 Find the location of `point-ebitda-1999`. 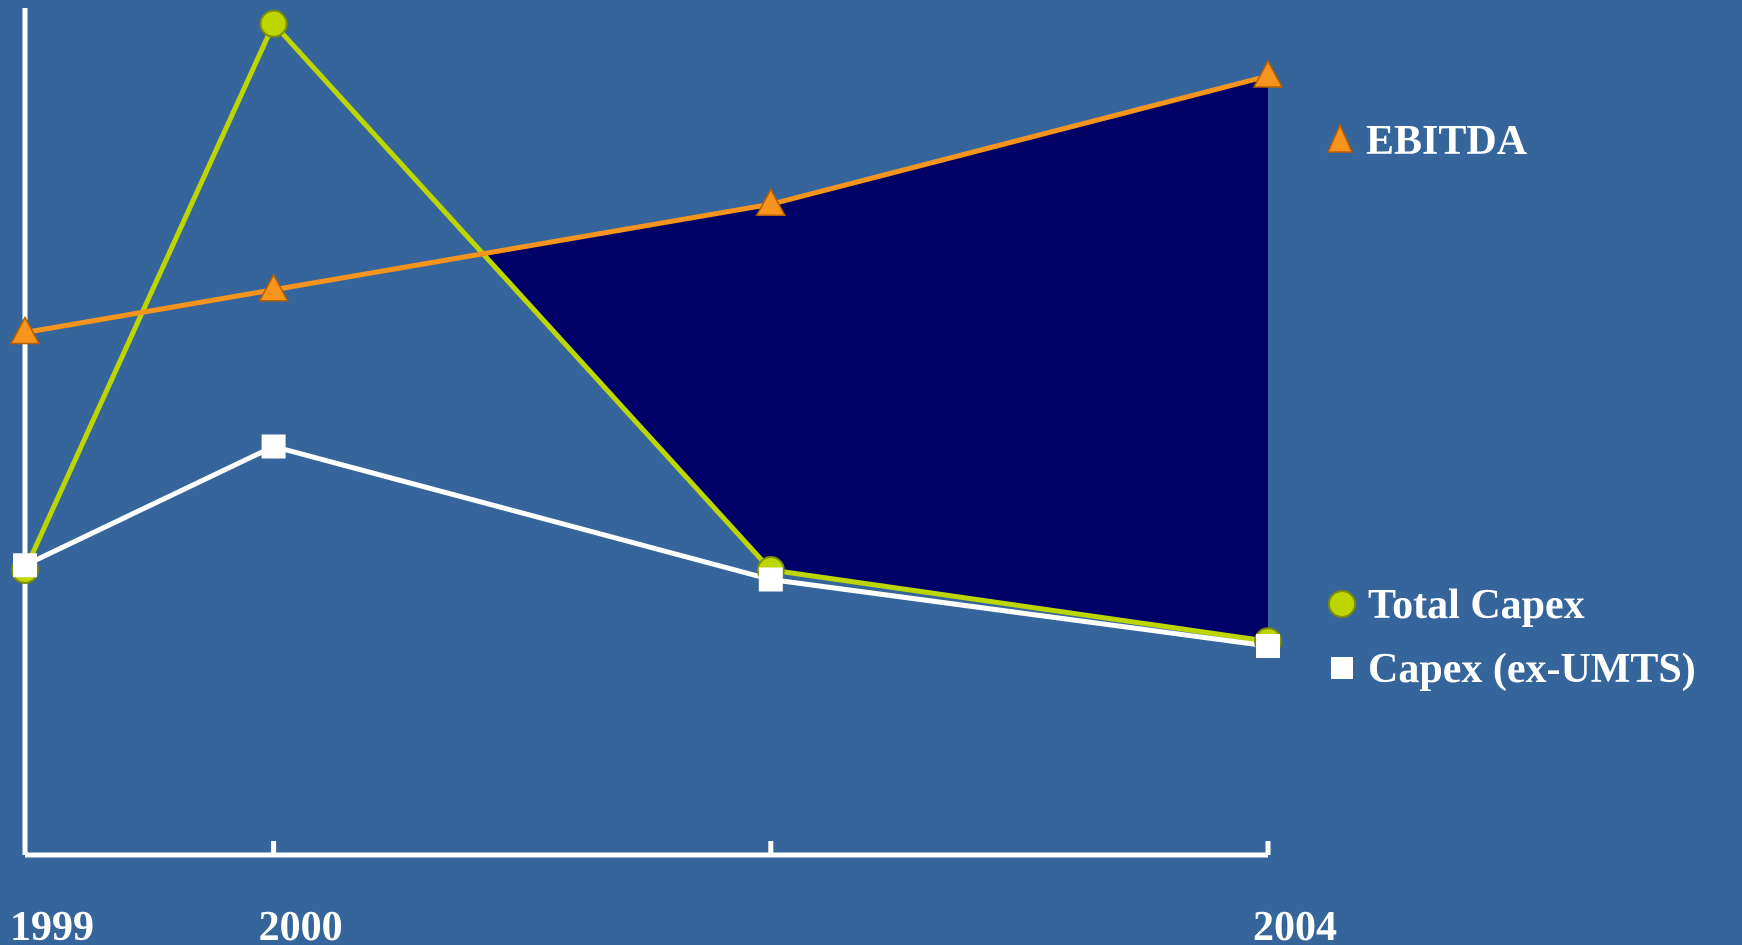

point-ebitda-1999 is located at coordinates (25, 330).